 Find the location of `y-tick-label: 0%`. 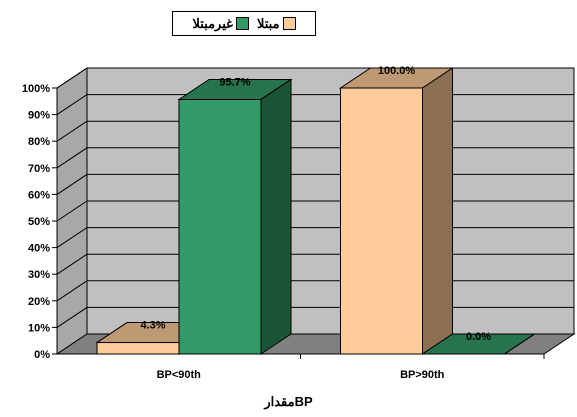

y-tick-label: 0% is located at coordinates (42, 355).